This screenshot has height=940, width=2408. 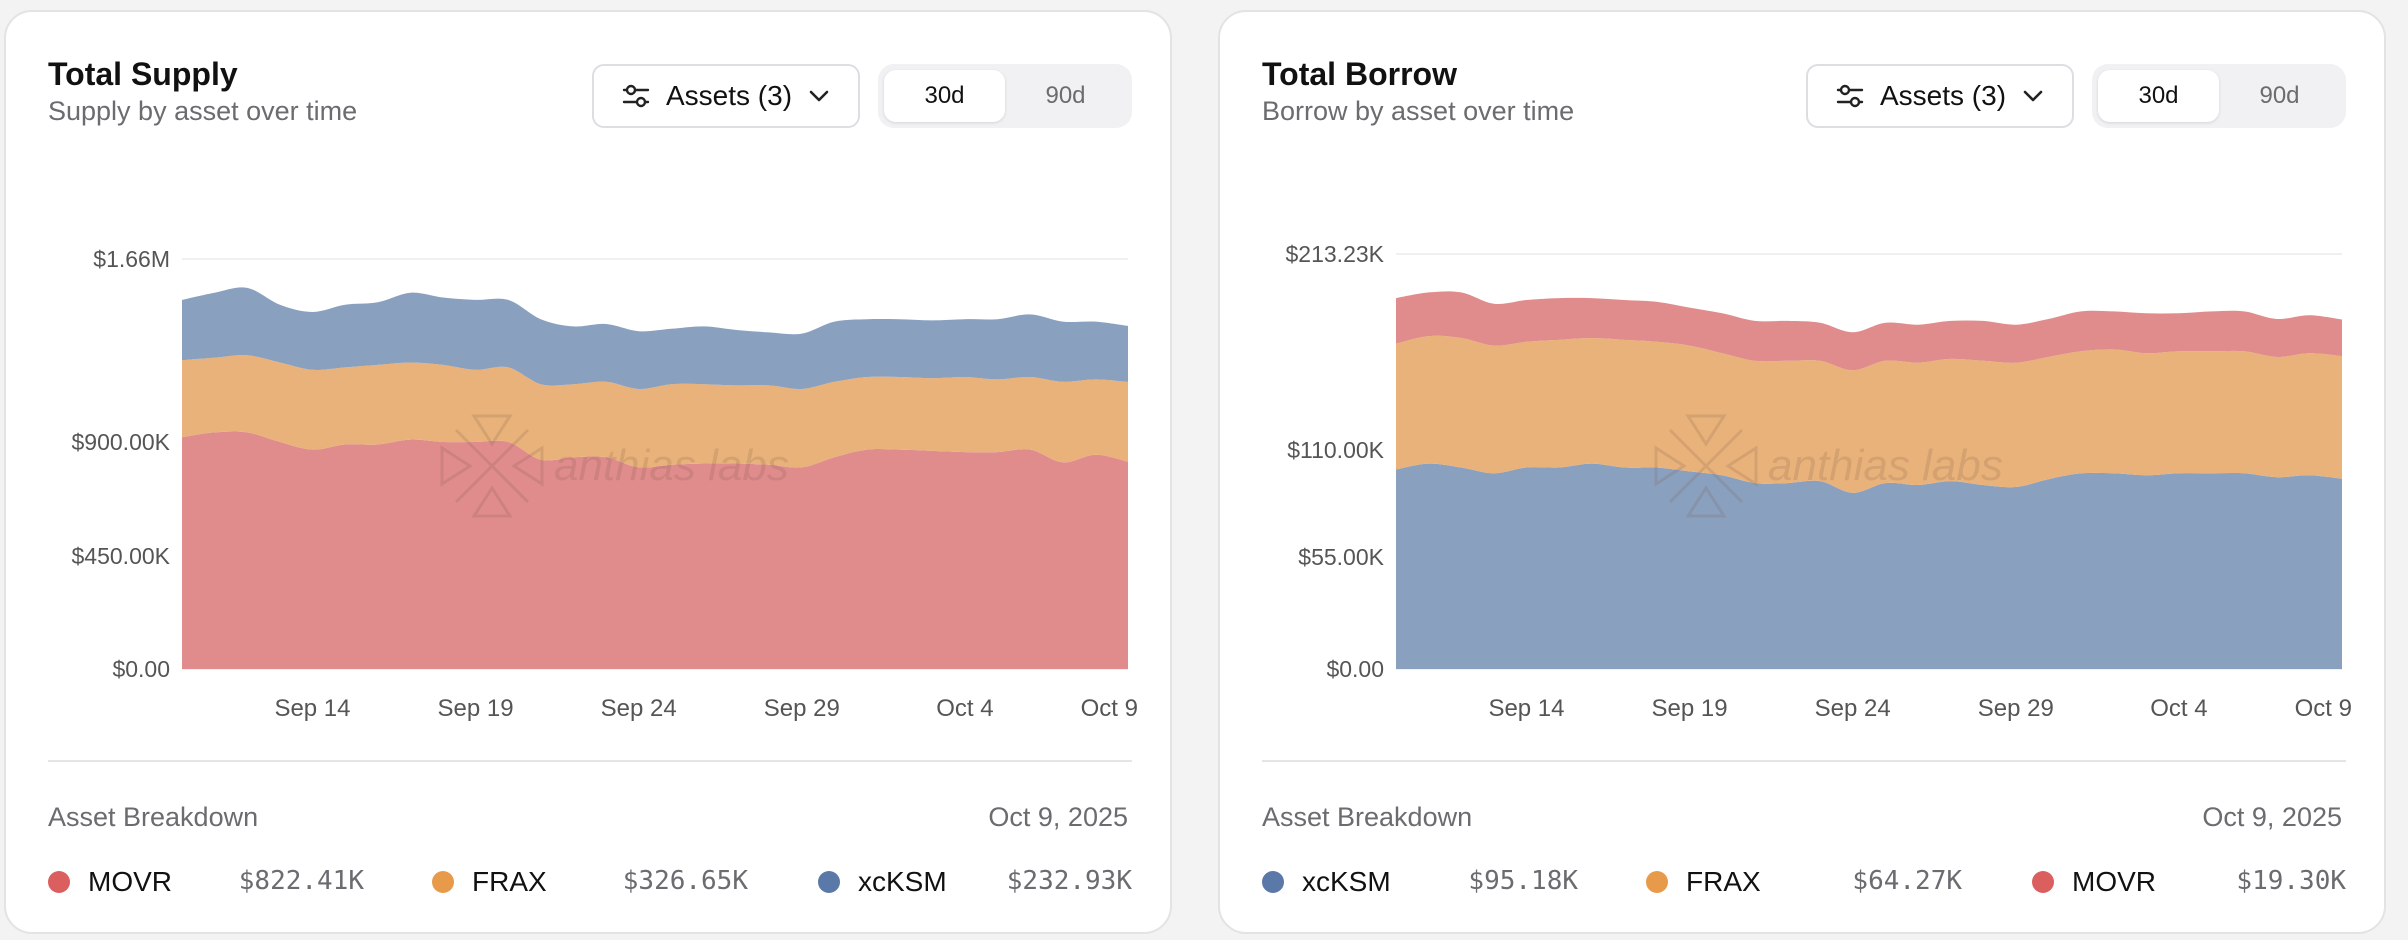 What do you see at coordinates (1341, 557) in the screenshot?
I see `y-tick-label: $55.00K` at bounding box center [1341, 557].